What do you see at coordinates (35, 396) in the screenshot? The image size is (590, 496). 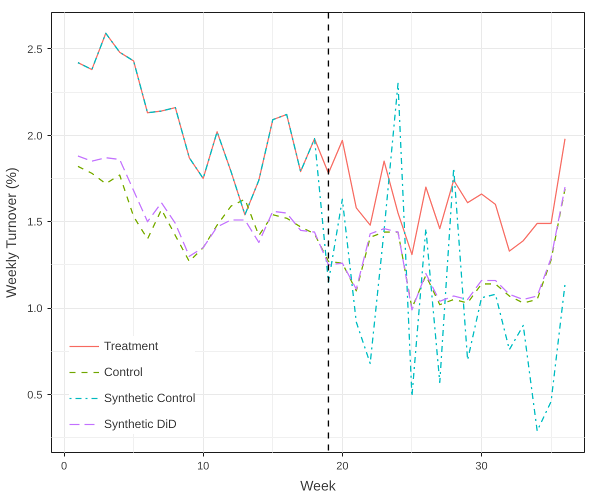 I see `y-tick-label: 0.5` at bounding box center [35, 396].